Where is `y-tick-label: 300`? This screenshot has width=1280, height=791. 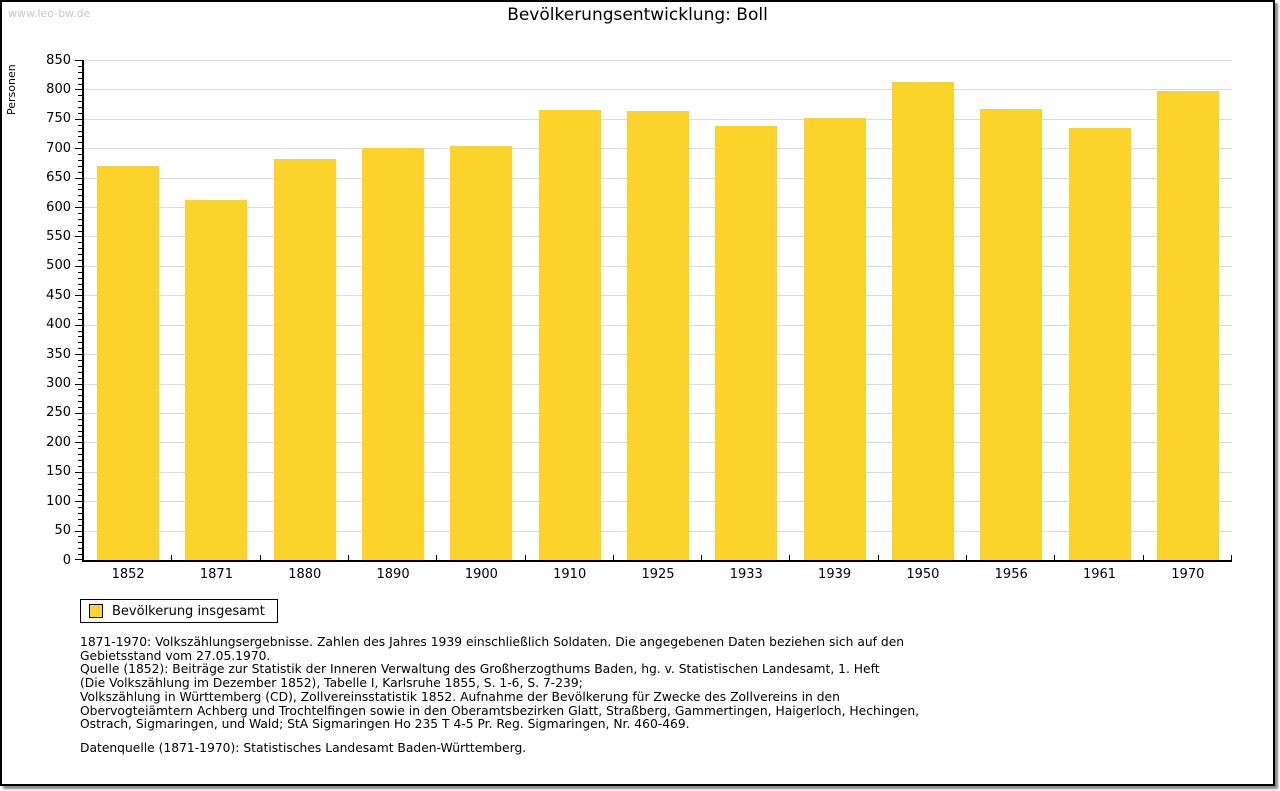
y-tick-label: 300 is located at coordinates (58, 384).